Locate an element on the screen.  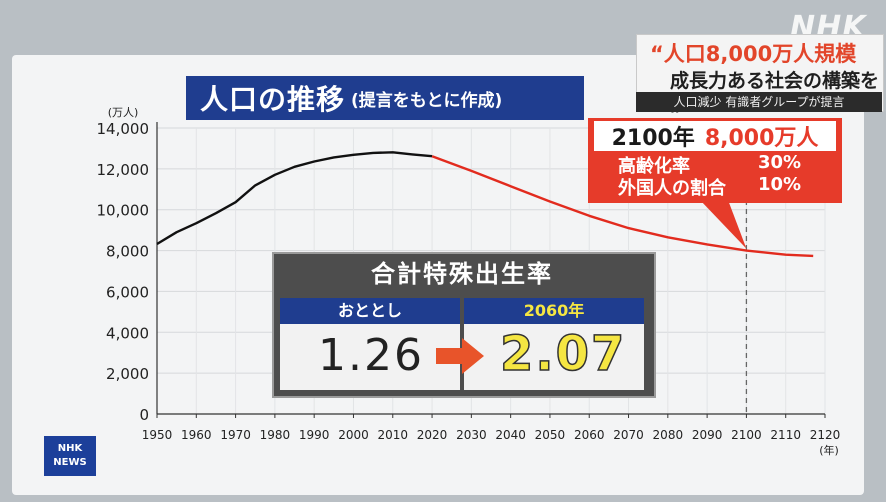
fertility-right-value: 2.07 is located at coordinates (563, 354).